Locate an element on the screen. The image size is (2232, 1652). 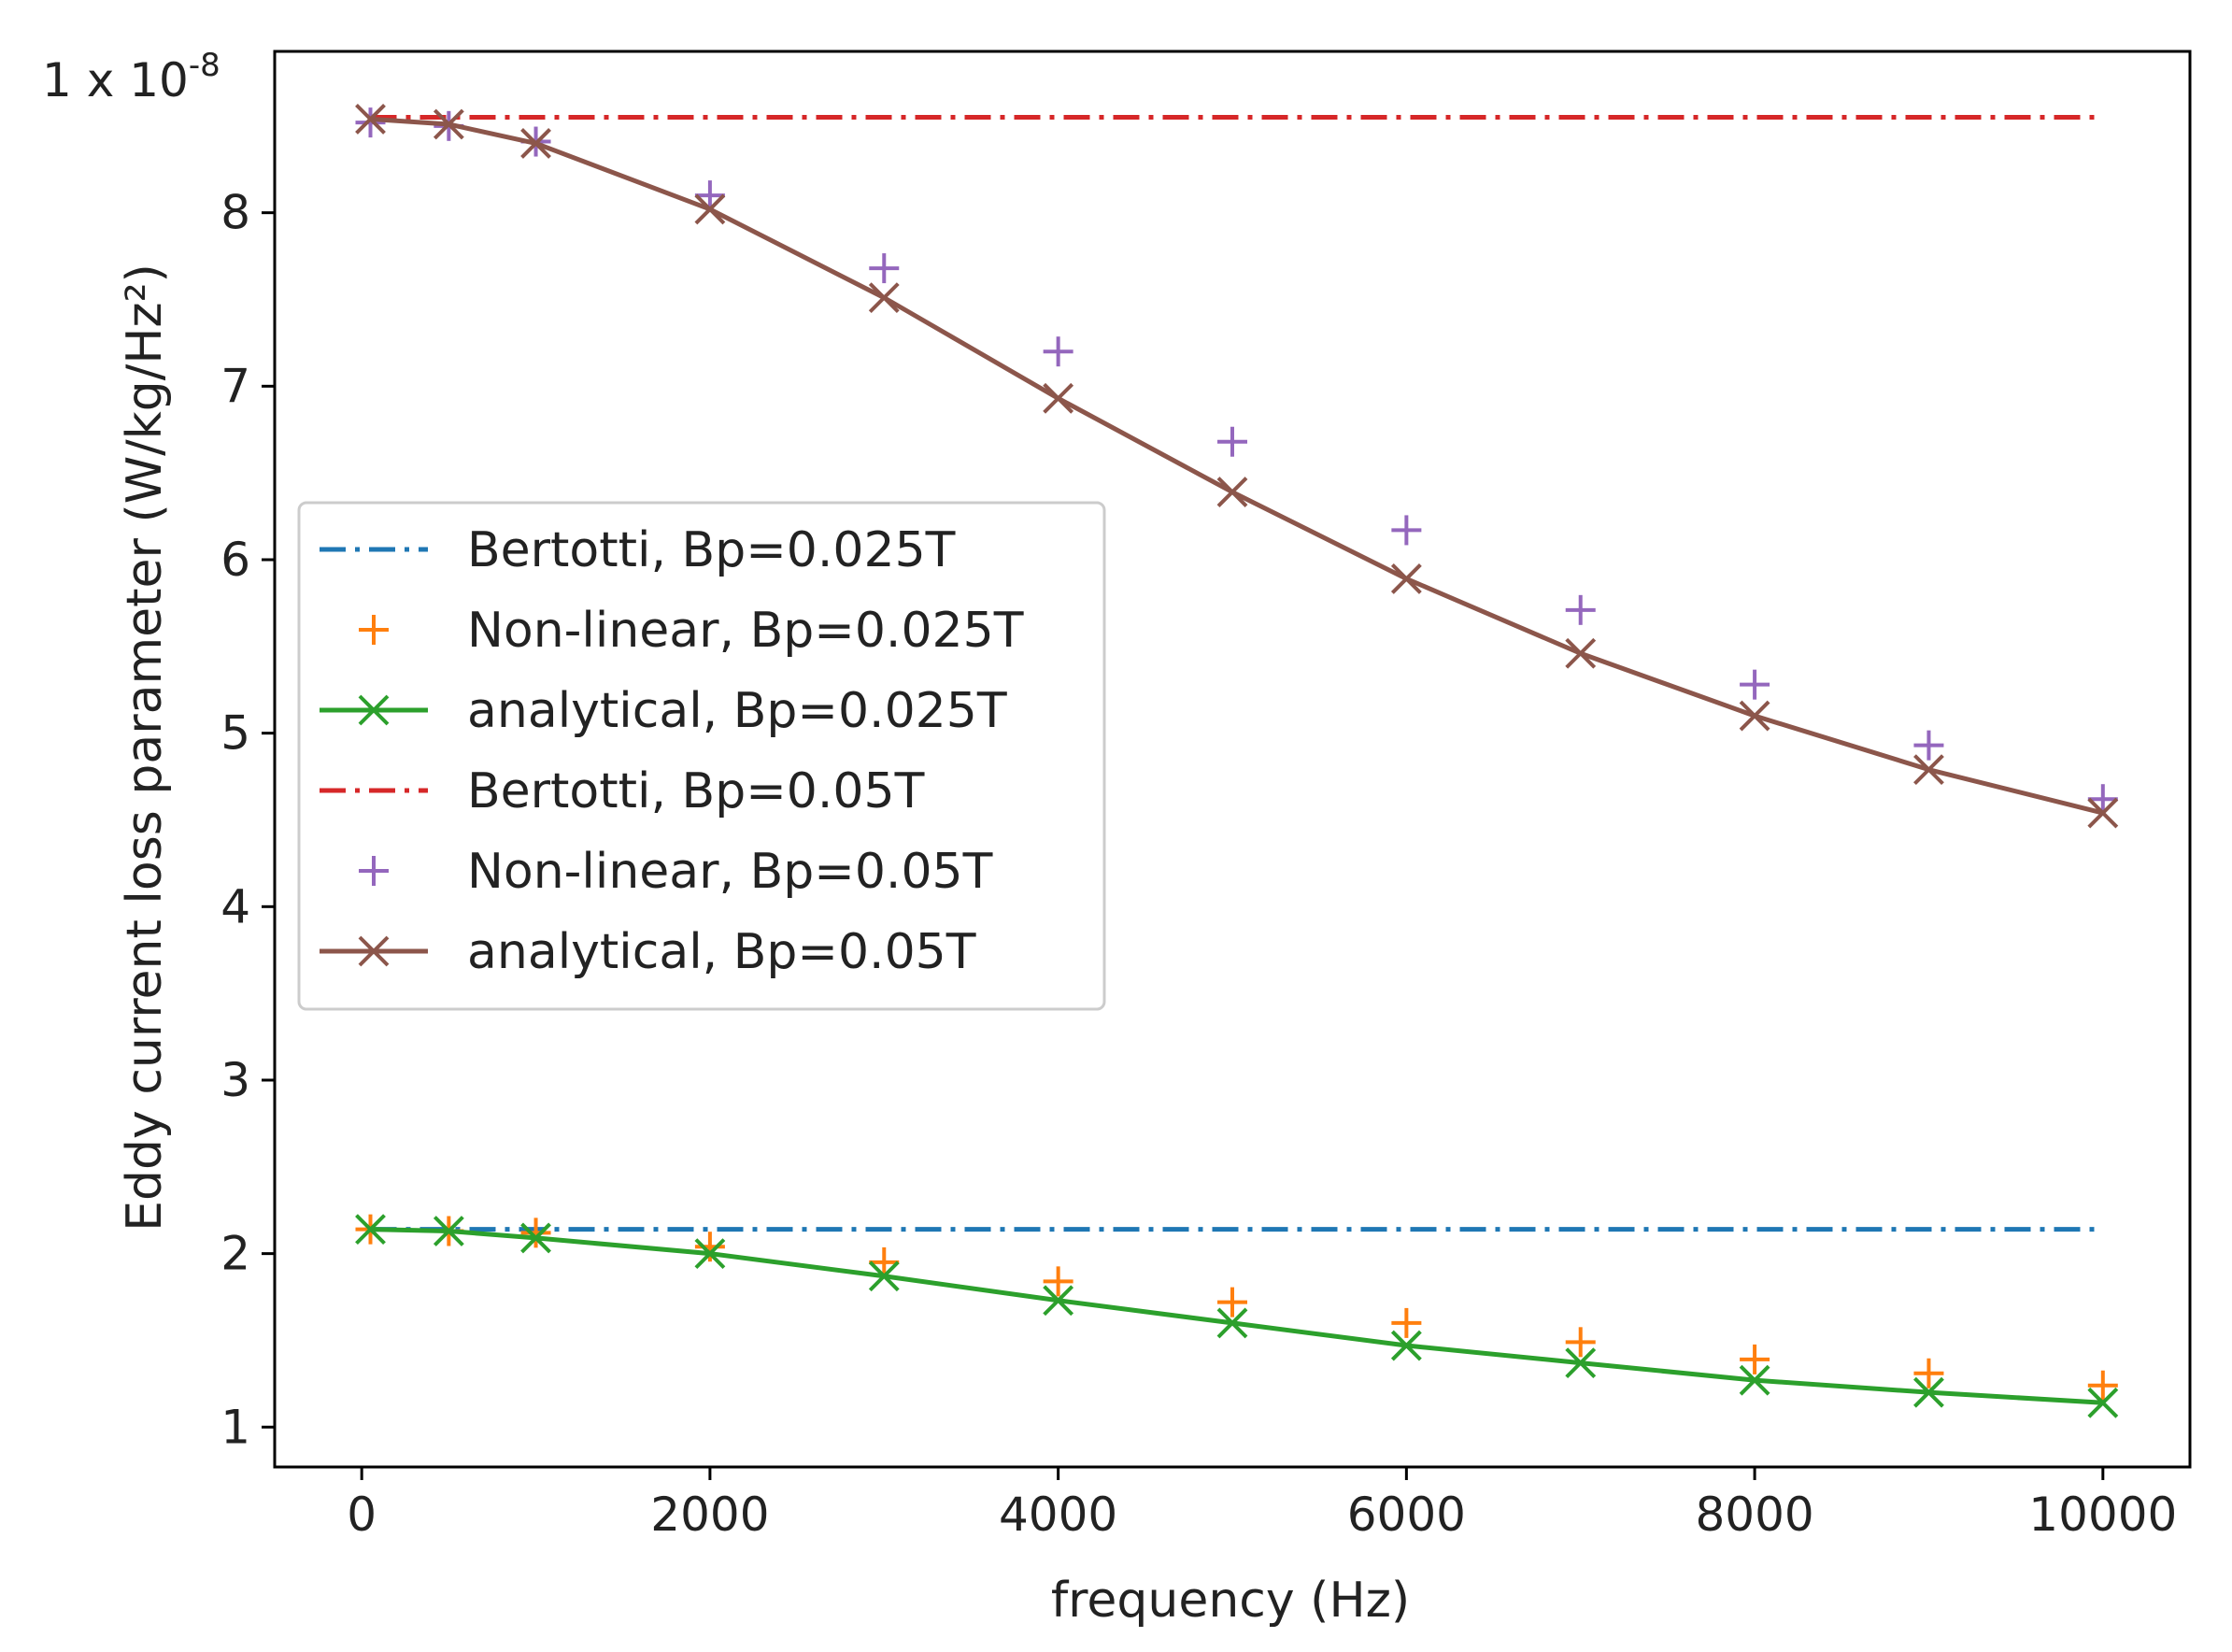
legend-entry-non-linear-bp-0-05t: Non-linear, Bp=0.05T is located at coordinates (676, 872).